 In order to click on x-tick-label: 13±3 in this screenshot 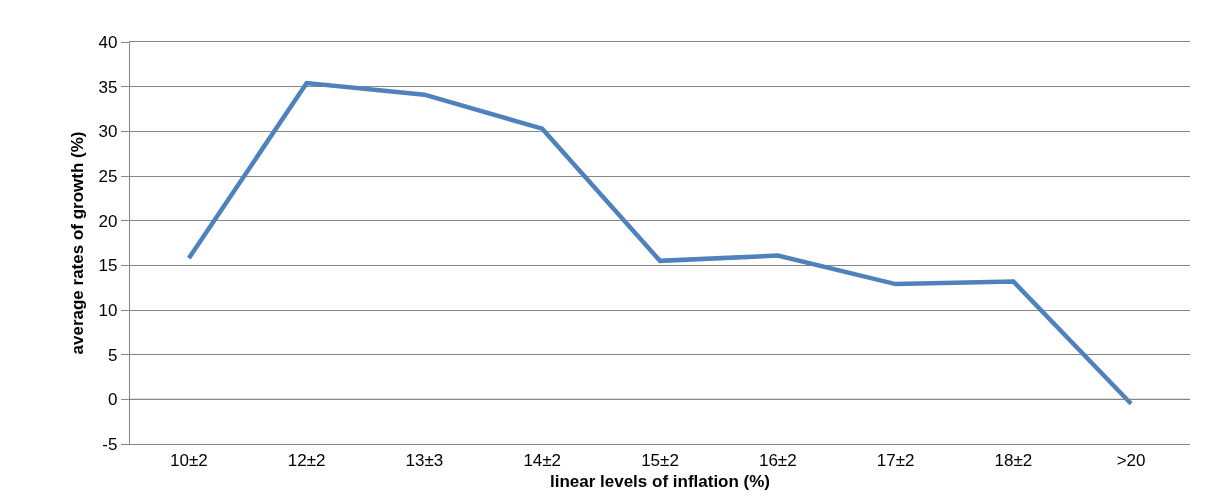, I will do `click(424, 460)`.